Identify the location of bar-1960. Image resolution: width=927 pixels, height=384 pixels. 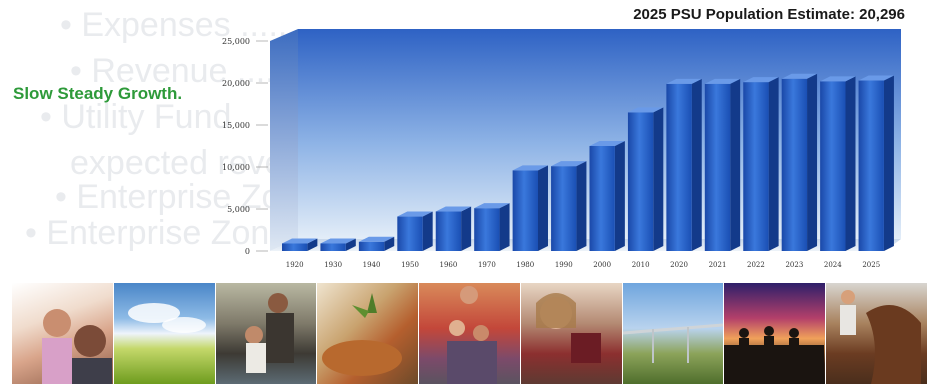
(453, 228).